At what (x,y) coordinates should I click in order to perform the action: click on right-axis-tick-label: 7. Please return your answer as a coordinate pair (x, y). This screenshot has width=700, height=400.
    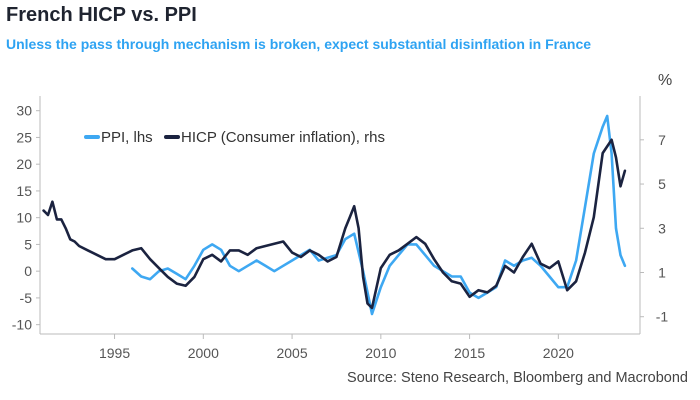
    Looking at the image, I should click on (662, 140).